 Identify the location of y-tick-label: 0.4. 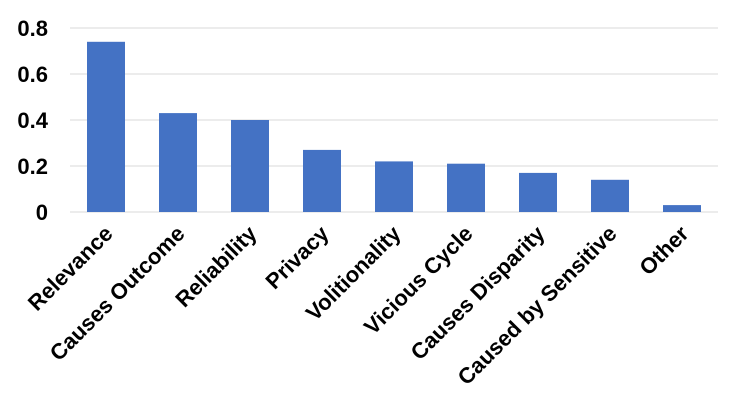
(32, 120).